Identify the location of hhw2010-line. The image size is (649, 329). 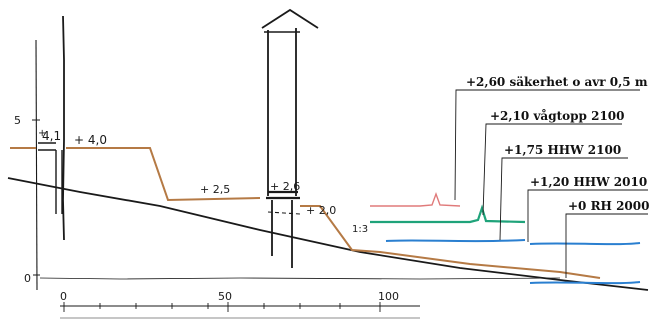
(585, 244).